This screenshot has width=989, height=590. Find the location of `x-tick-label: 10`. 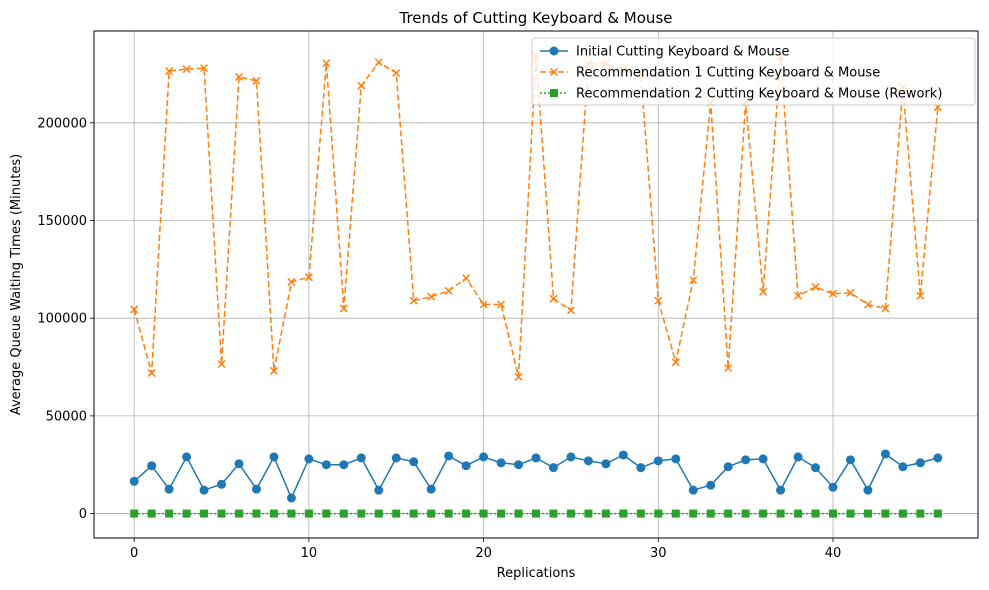

x-tick-label: 10 is located at coordinates (309, 553).